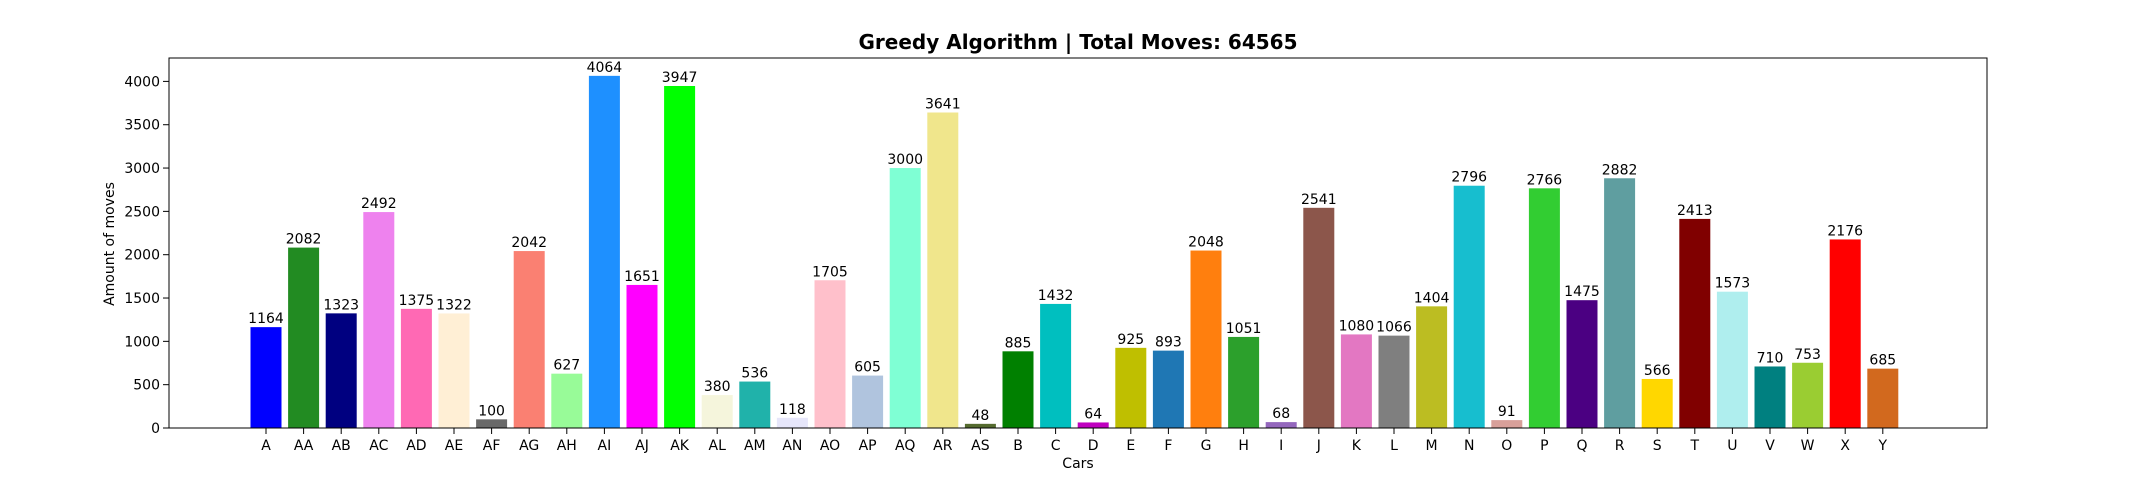 The image size is (2150, 484). I want to click on y-tick-label: 3500, so click(142, 126).